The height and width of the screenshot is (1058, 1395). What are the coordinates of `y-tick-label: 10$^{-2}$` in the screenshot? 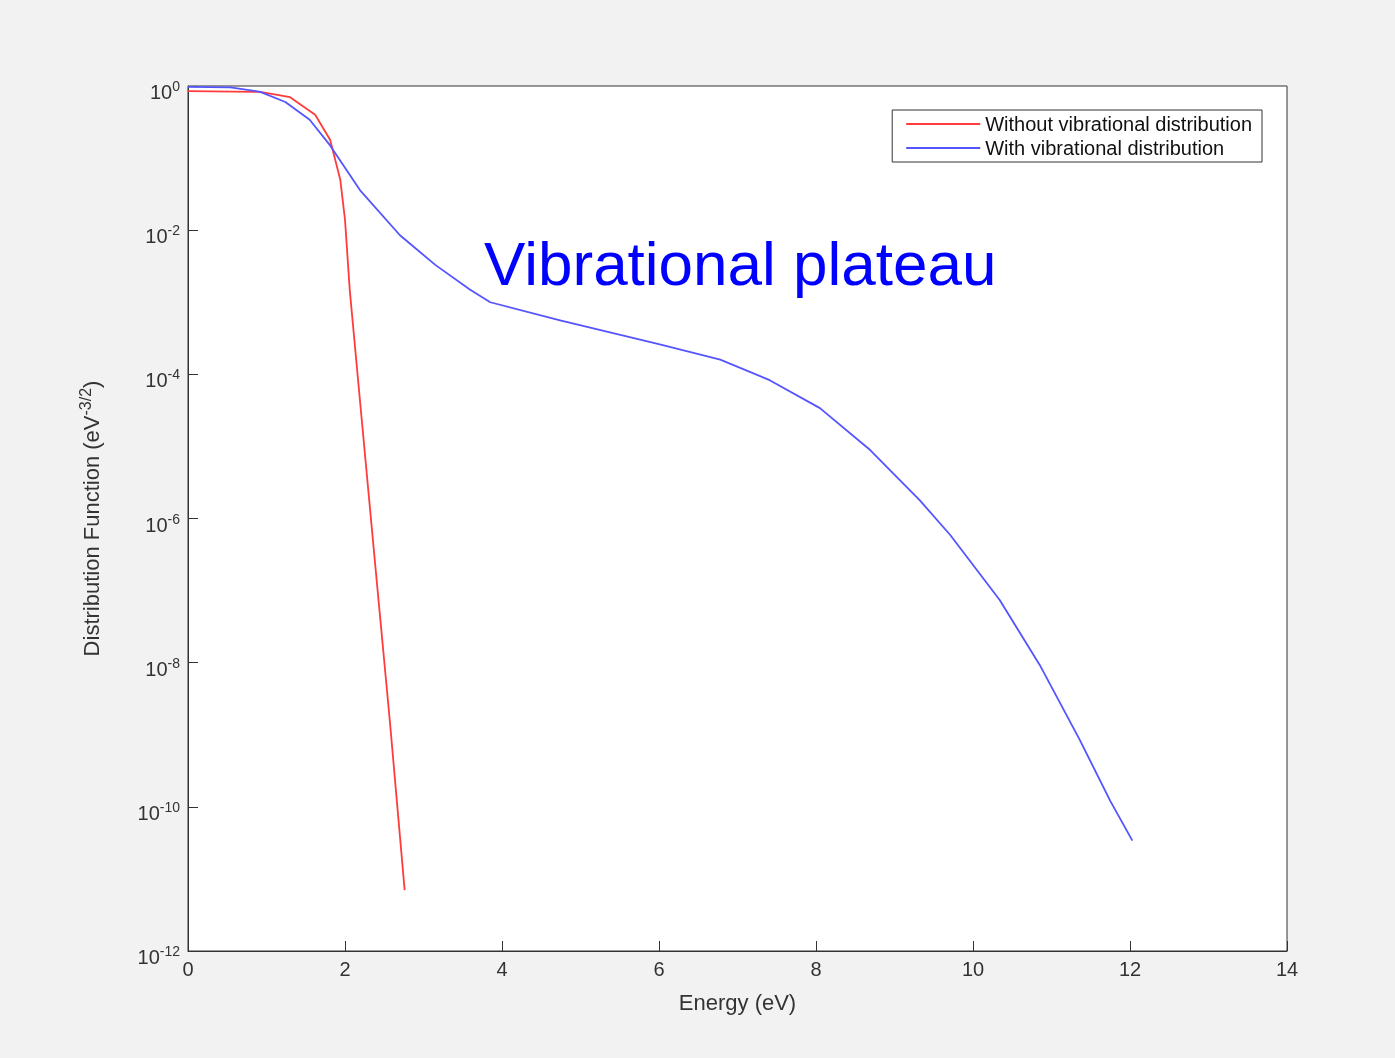 It's located at (162, 234).